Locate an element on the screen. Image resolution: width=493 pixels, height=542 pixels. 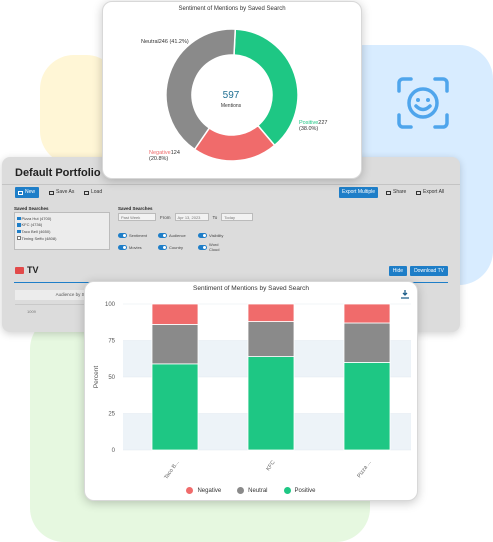
y-tick-label: 75 is located at coordinates (111, 342).